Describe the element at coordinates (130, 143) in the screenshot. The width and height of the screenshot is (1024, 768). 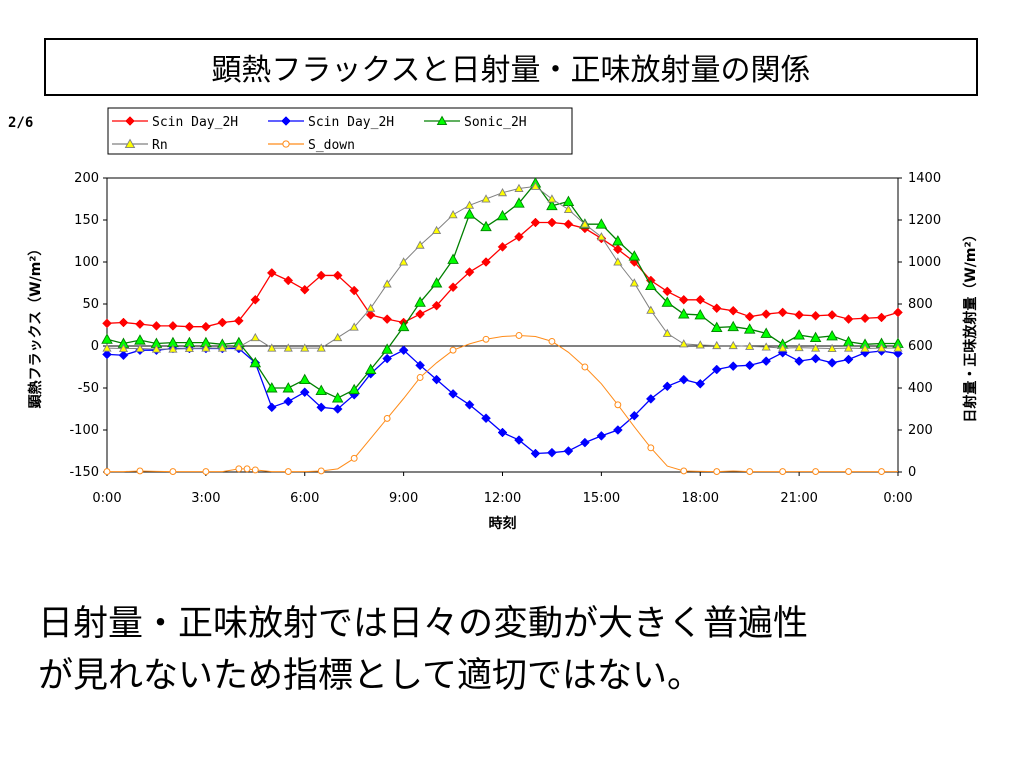
I see `legend-marker` at that location.